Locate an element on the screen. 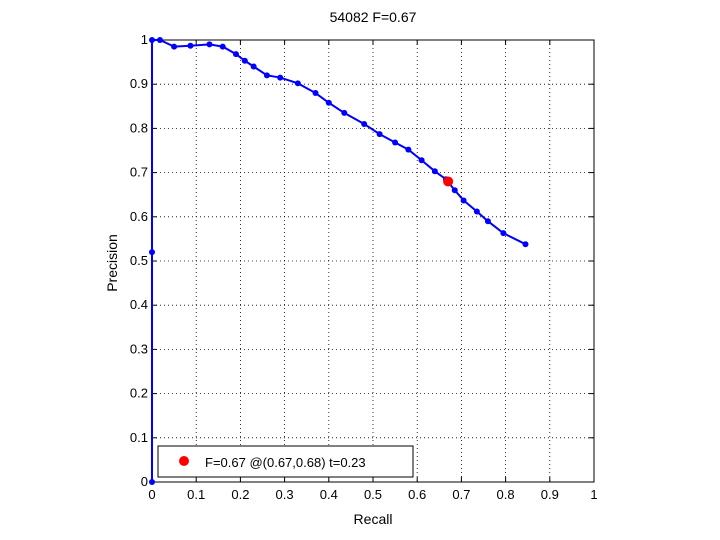 The width and height of the screenshot is (720, 540). y-tick-label: 0.2 is located at coordinates (139, 393).